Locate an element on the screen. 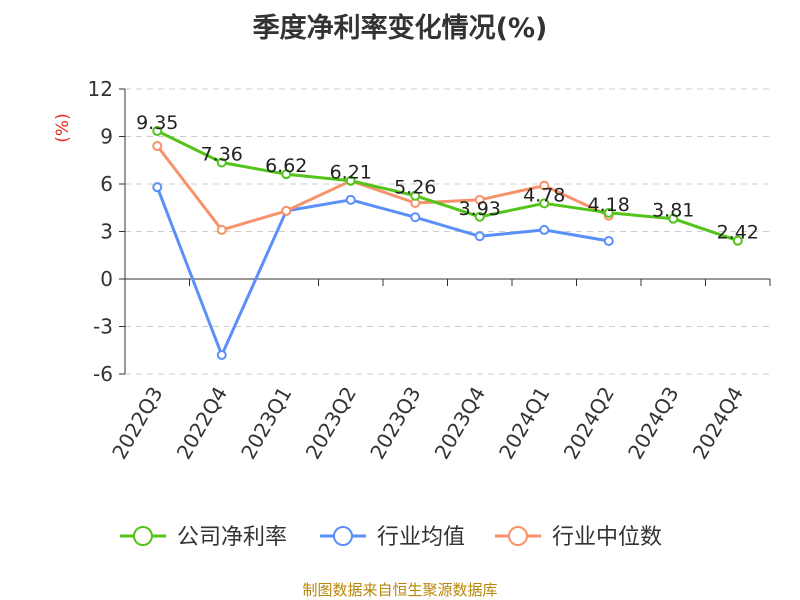 The image size is (800, 600). x-tick-label: 2022Q4 is located at coordinates (202, 423).